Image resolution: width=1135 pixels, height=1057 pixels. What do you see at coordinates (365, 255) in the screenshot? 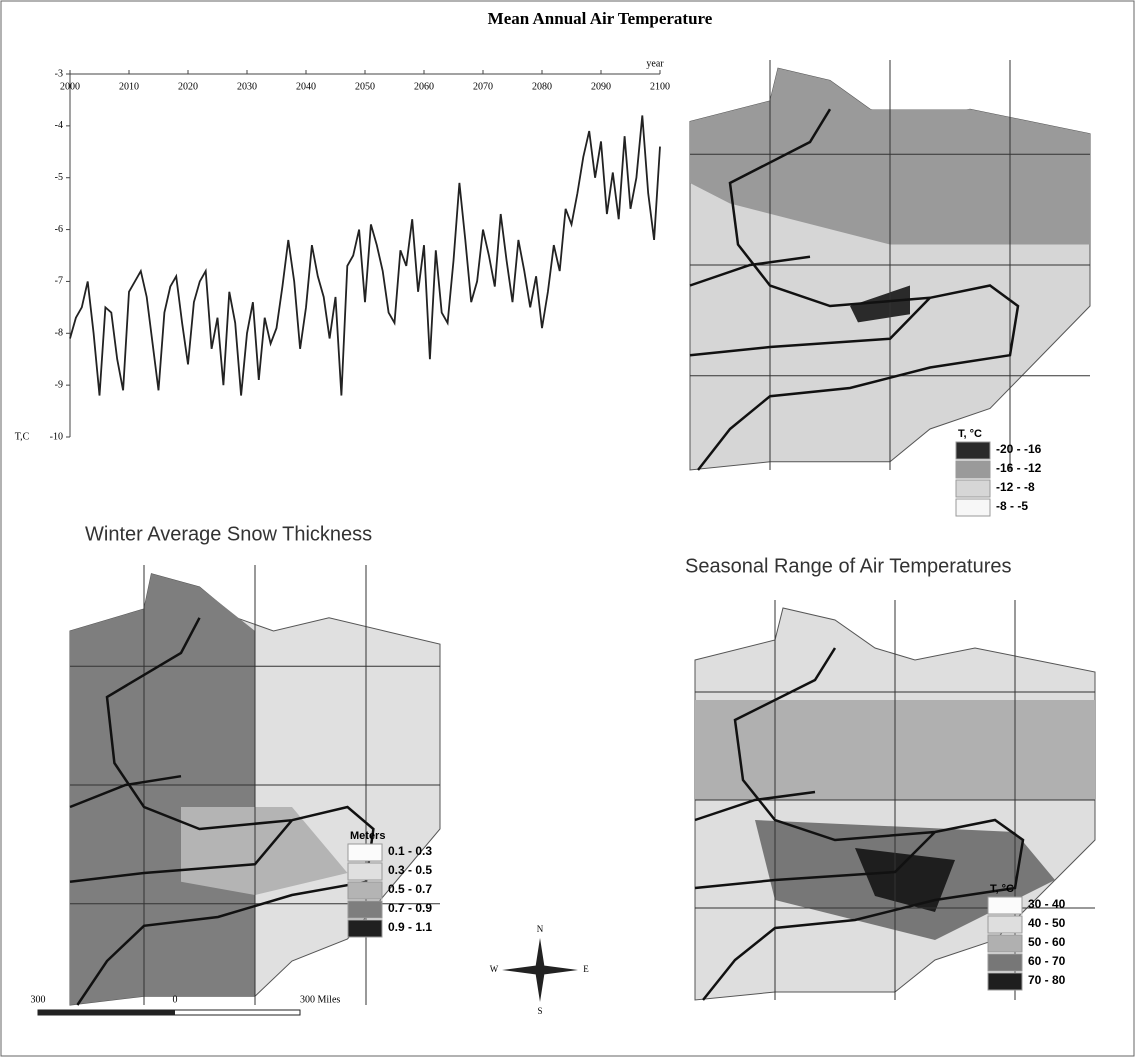
I see `line` at bounding box center [365, 255].